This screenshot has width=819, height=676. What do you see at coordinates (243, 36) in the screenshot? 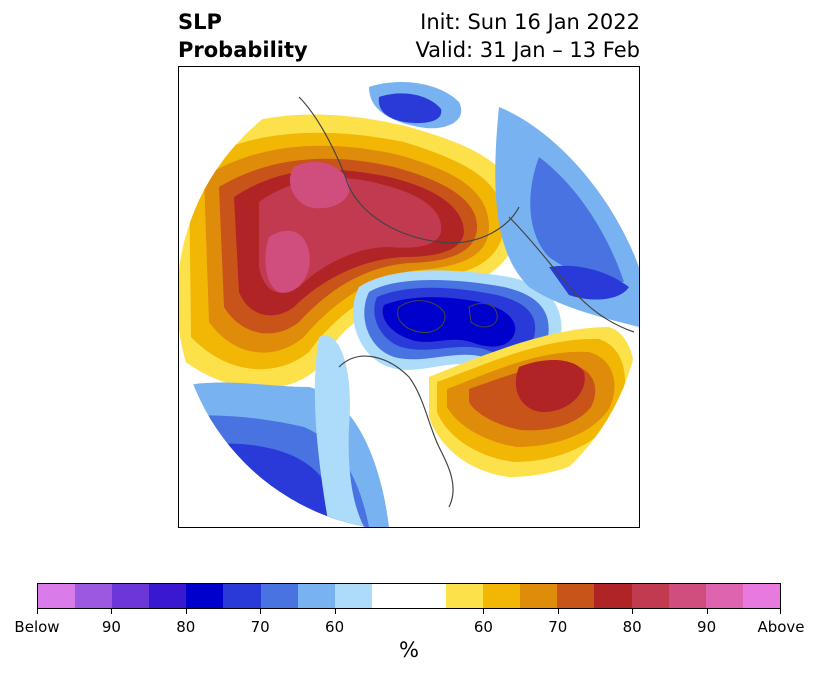
I see `title-left: SLP Probability` at bounding box center [243, 36].